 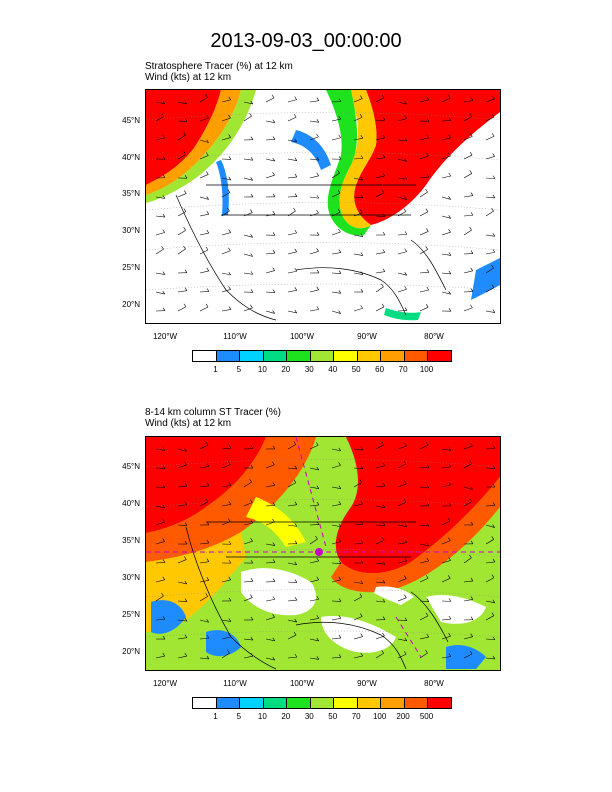 I want to click on panel-2-lat-label-35: 35°N, so click(x=131, y=540).